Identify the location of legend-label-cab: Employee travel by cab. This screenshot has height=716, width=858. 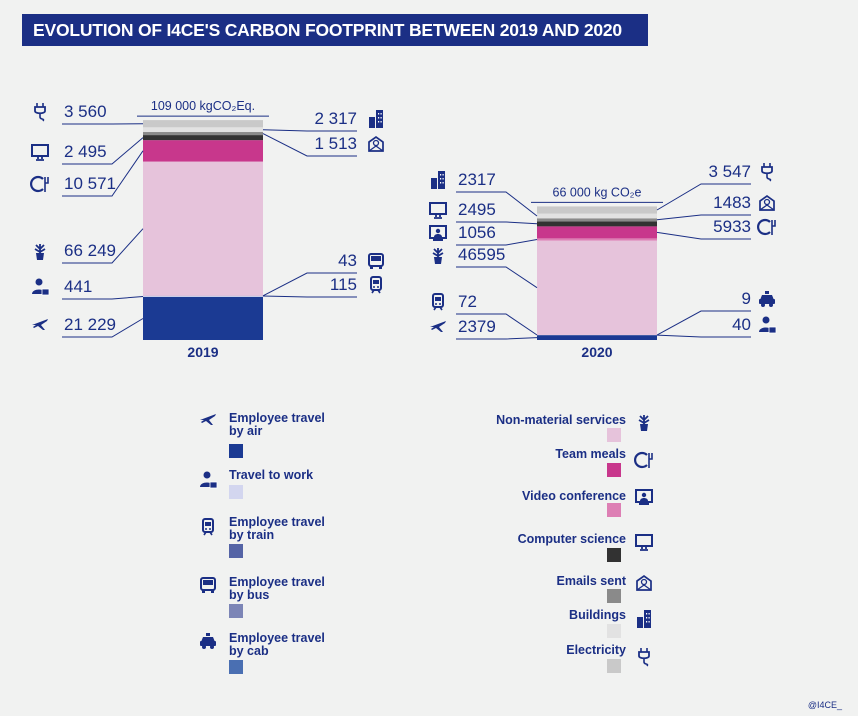
(277, 644).